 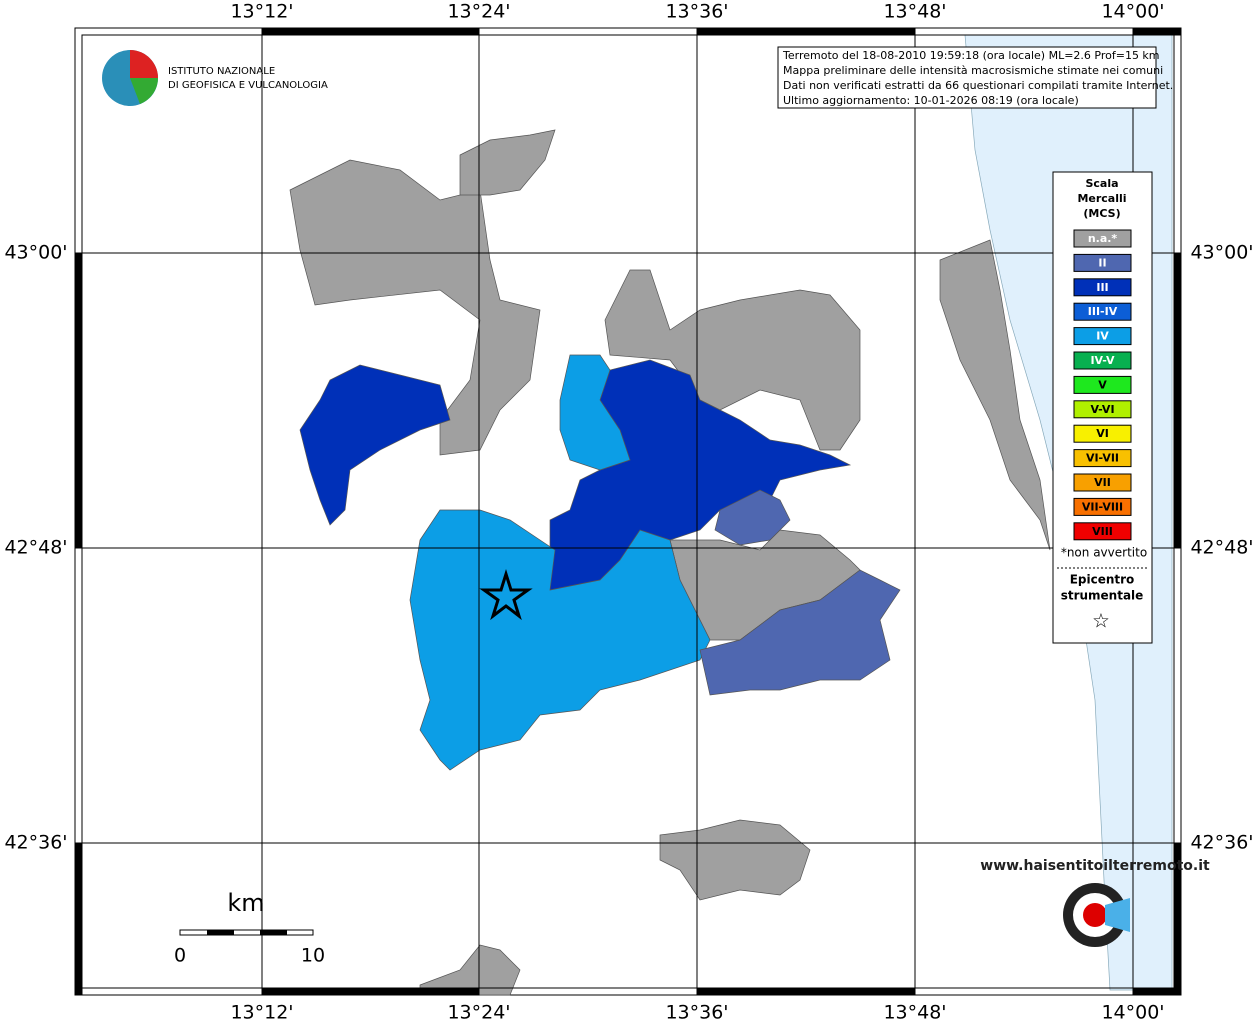 What do you see at coordinates (249, 928) in the screenshot?
I see `scale-bar: km 0 10` at bounding box center [249, 928].